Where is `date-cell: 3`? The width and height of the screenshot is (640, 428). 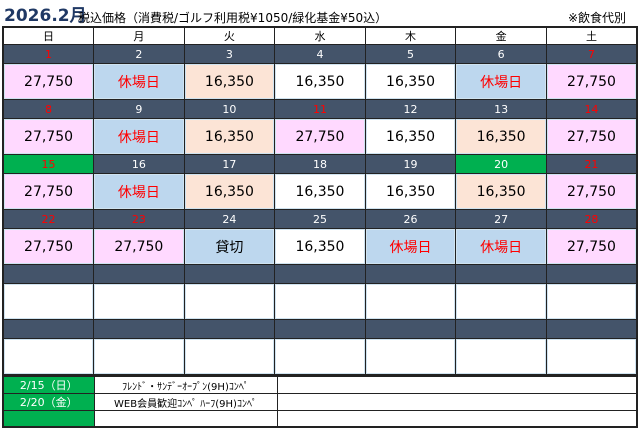 date-cell: 3 is located at coordinates (229, 54).